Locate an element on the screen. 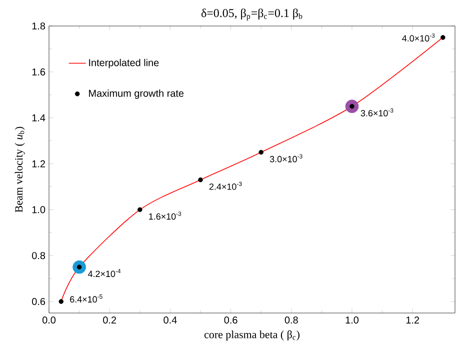  y-tick-label: 1.4 is located at coordinates (39, 118).